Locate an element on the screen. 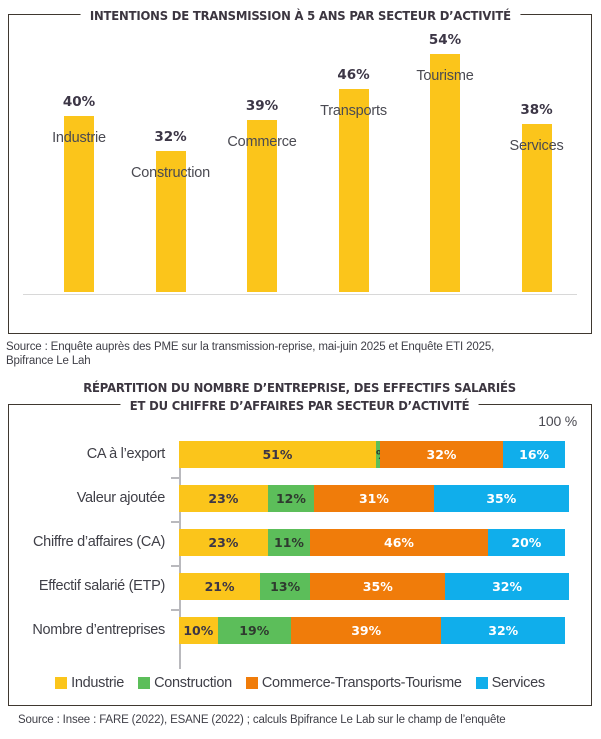  legend-label: Construction is located at coordinates (193, 683).